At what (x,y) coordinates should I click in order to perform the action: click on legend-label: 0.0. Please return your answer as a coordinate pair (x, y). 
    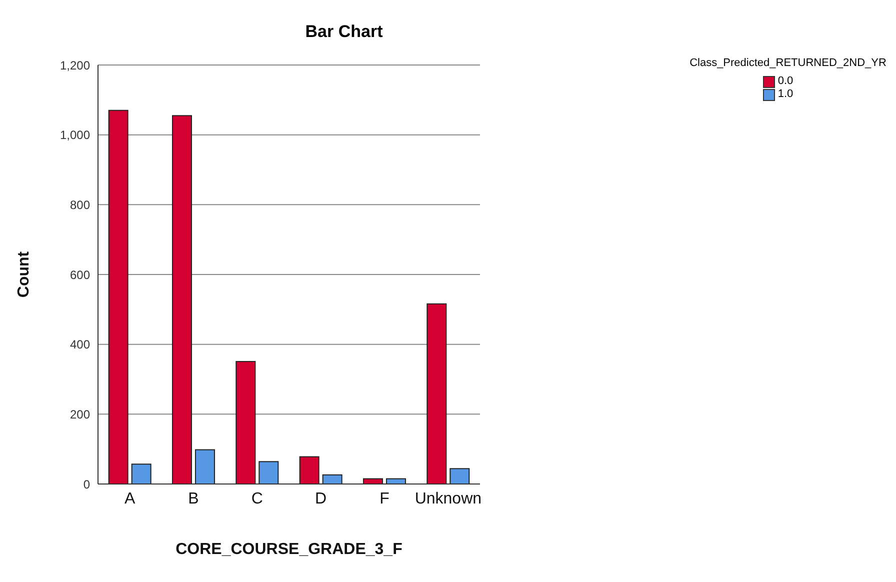
    Looking at the image, I should click on (786, 81).